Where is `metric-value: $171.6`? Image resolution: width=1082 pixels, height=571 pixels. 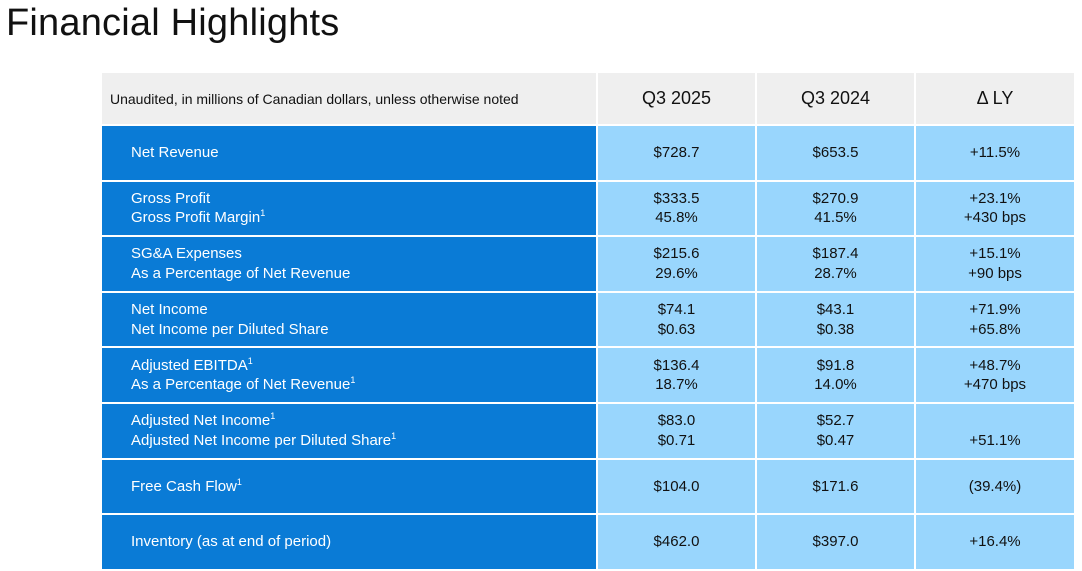
metric-value: $171.6 is located at coordinates (835, 486).